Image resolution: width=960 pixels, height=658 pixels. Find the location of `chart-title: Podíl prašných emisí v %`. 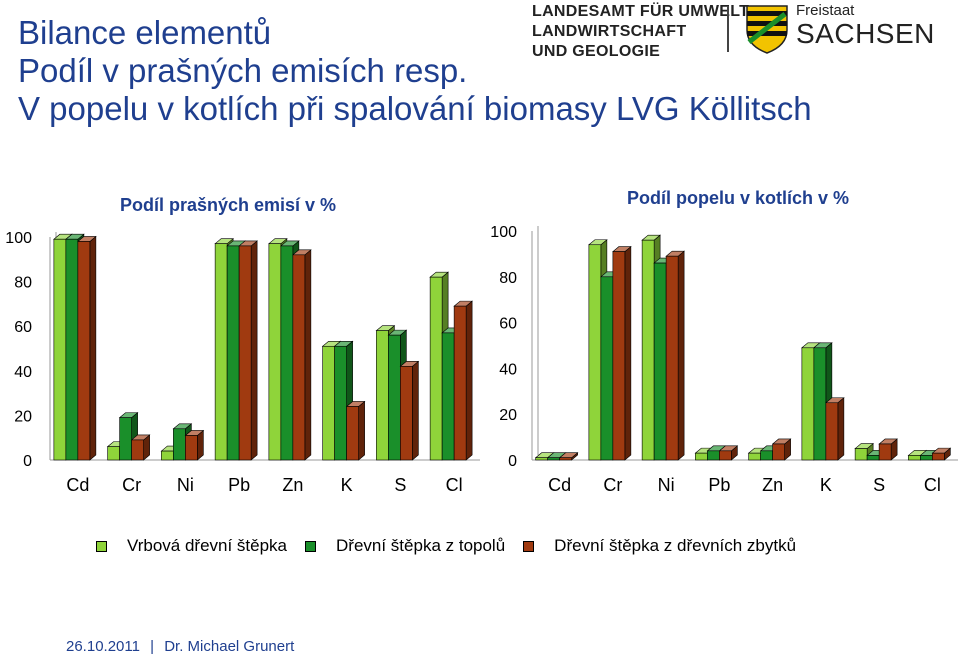

chart-title: Podíl prašných emisí v % is located at coordinates (228, 205).